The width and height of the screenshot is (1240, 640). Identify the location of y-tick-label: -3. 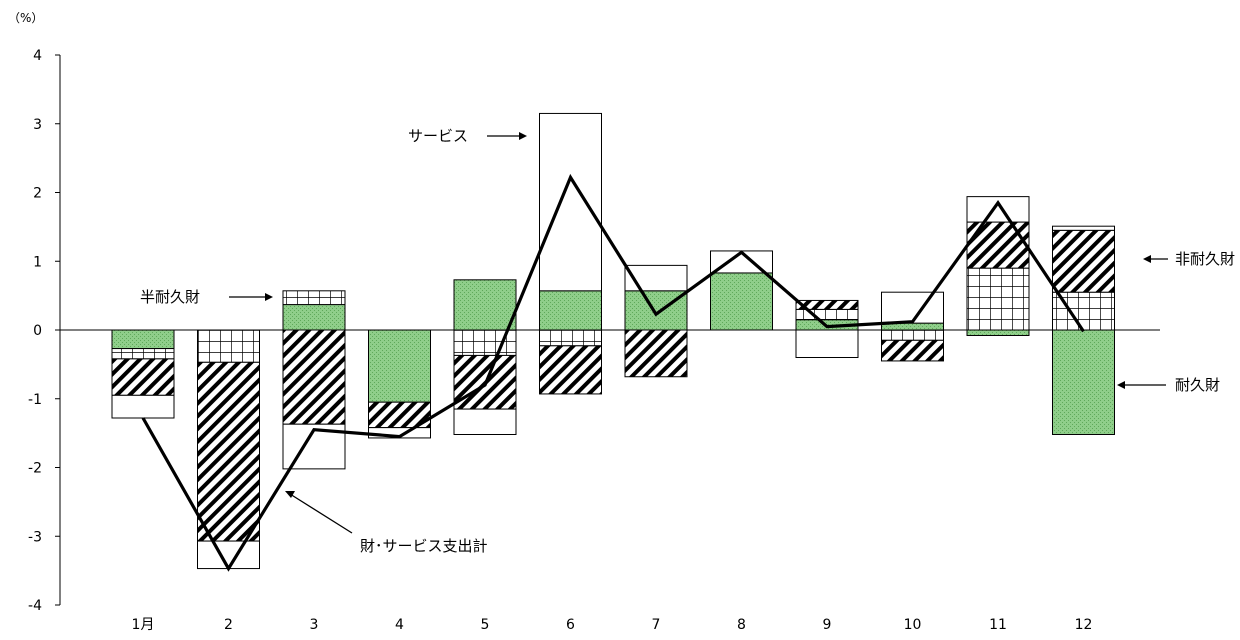
(35, 537).